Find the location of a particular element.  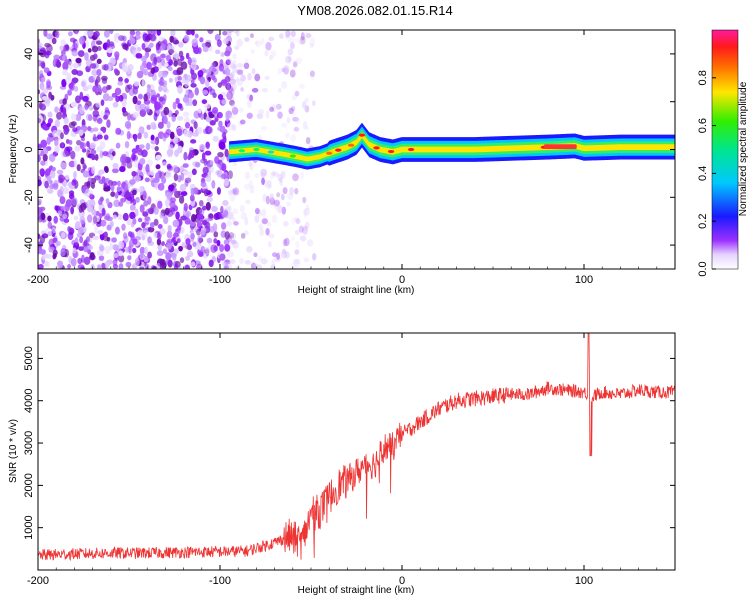

snr-ytick-label: 1000 is located at coordinates (29, 527).